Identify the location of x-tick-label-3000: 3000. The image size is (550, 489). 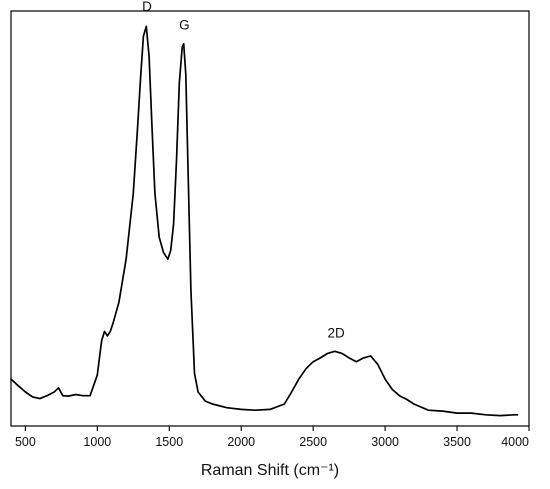
(385, 442).